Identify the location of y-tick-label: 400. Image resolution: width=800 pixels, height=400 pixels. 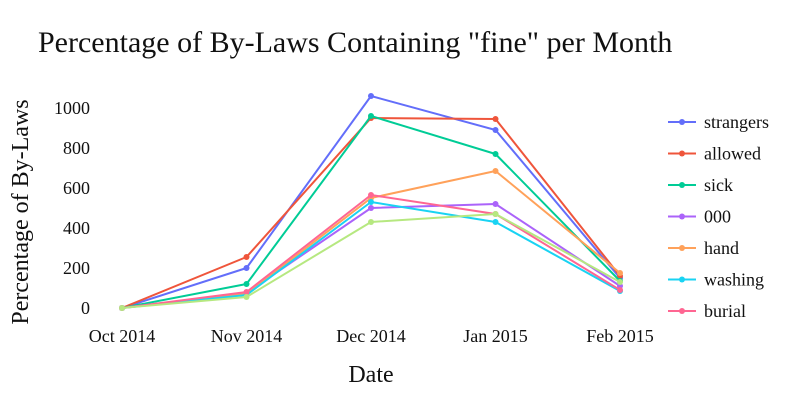
(76, 228).